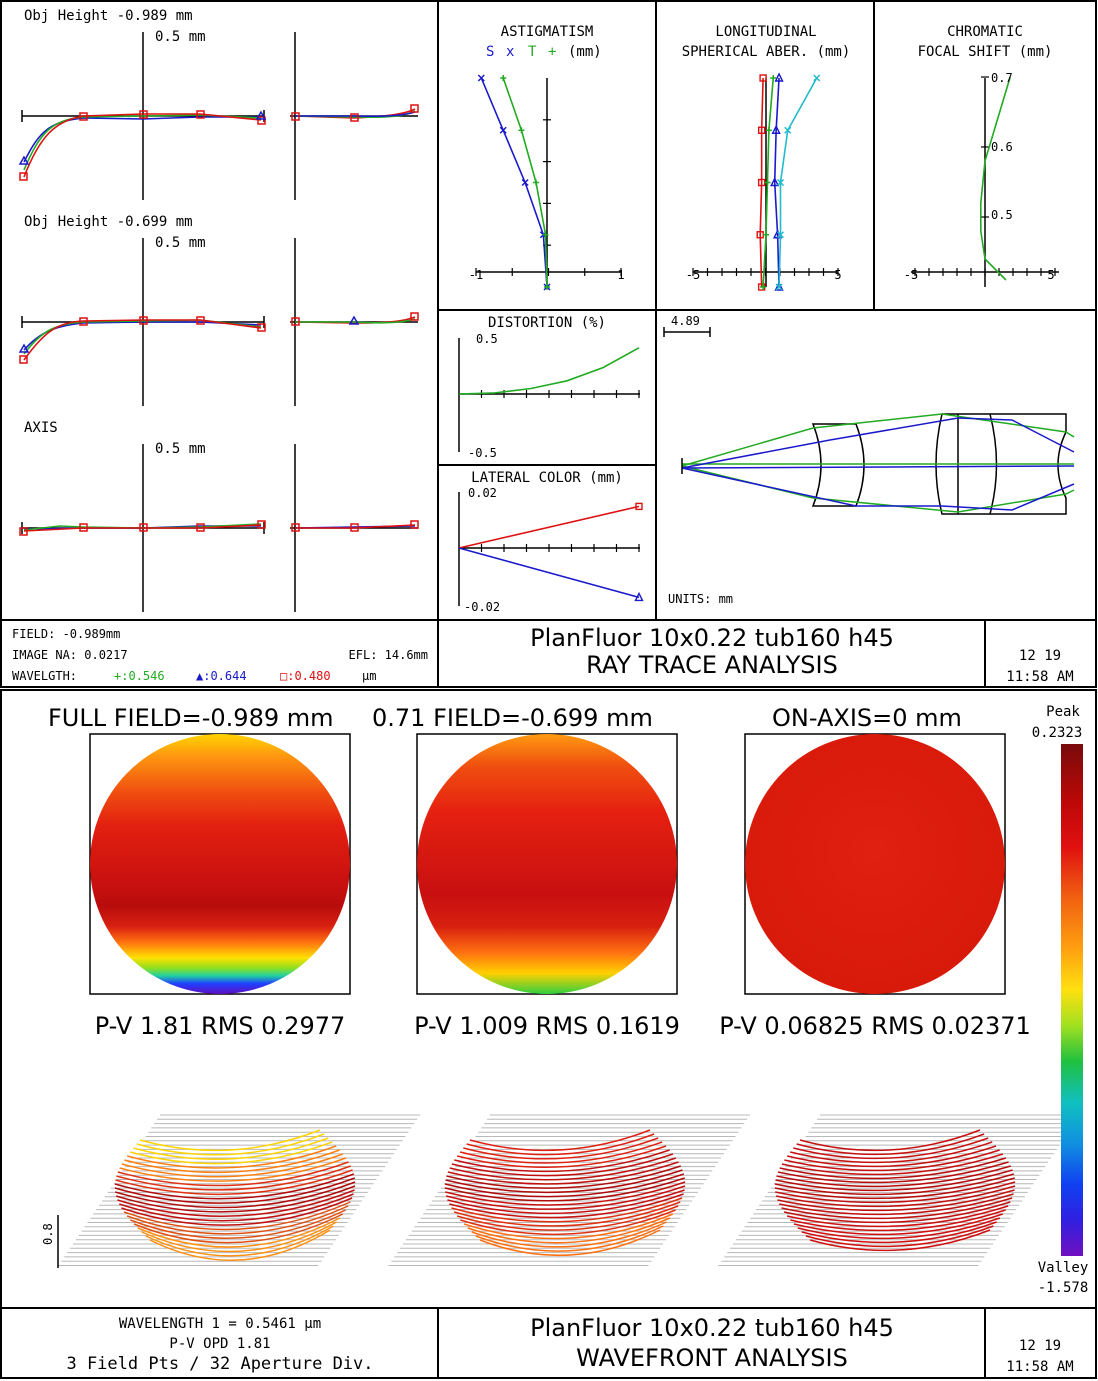  Describe the element at coordinates (549, 371) in the screenshot. I see `dist-curve` at that location.